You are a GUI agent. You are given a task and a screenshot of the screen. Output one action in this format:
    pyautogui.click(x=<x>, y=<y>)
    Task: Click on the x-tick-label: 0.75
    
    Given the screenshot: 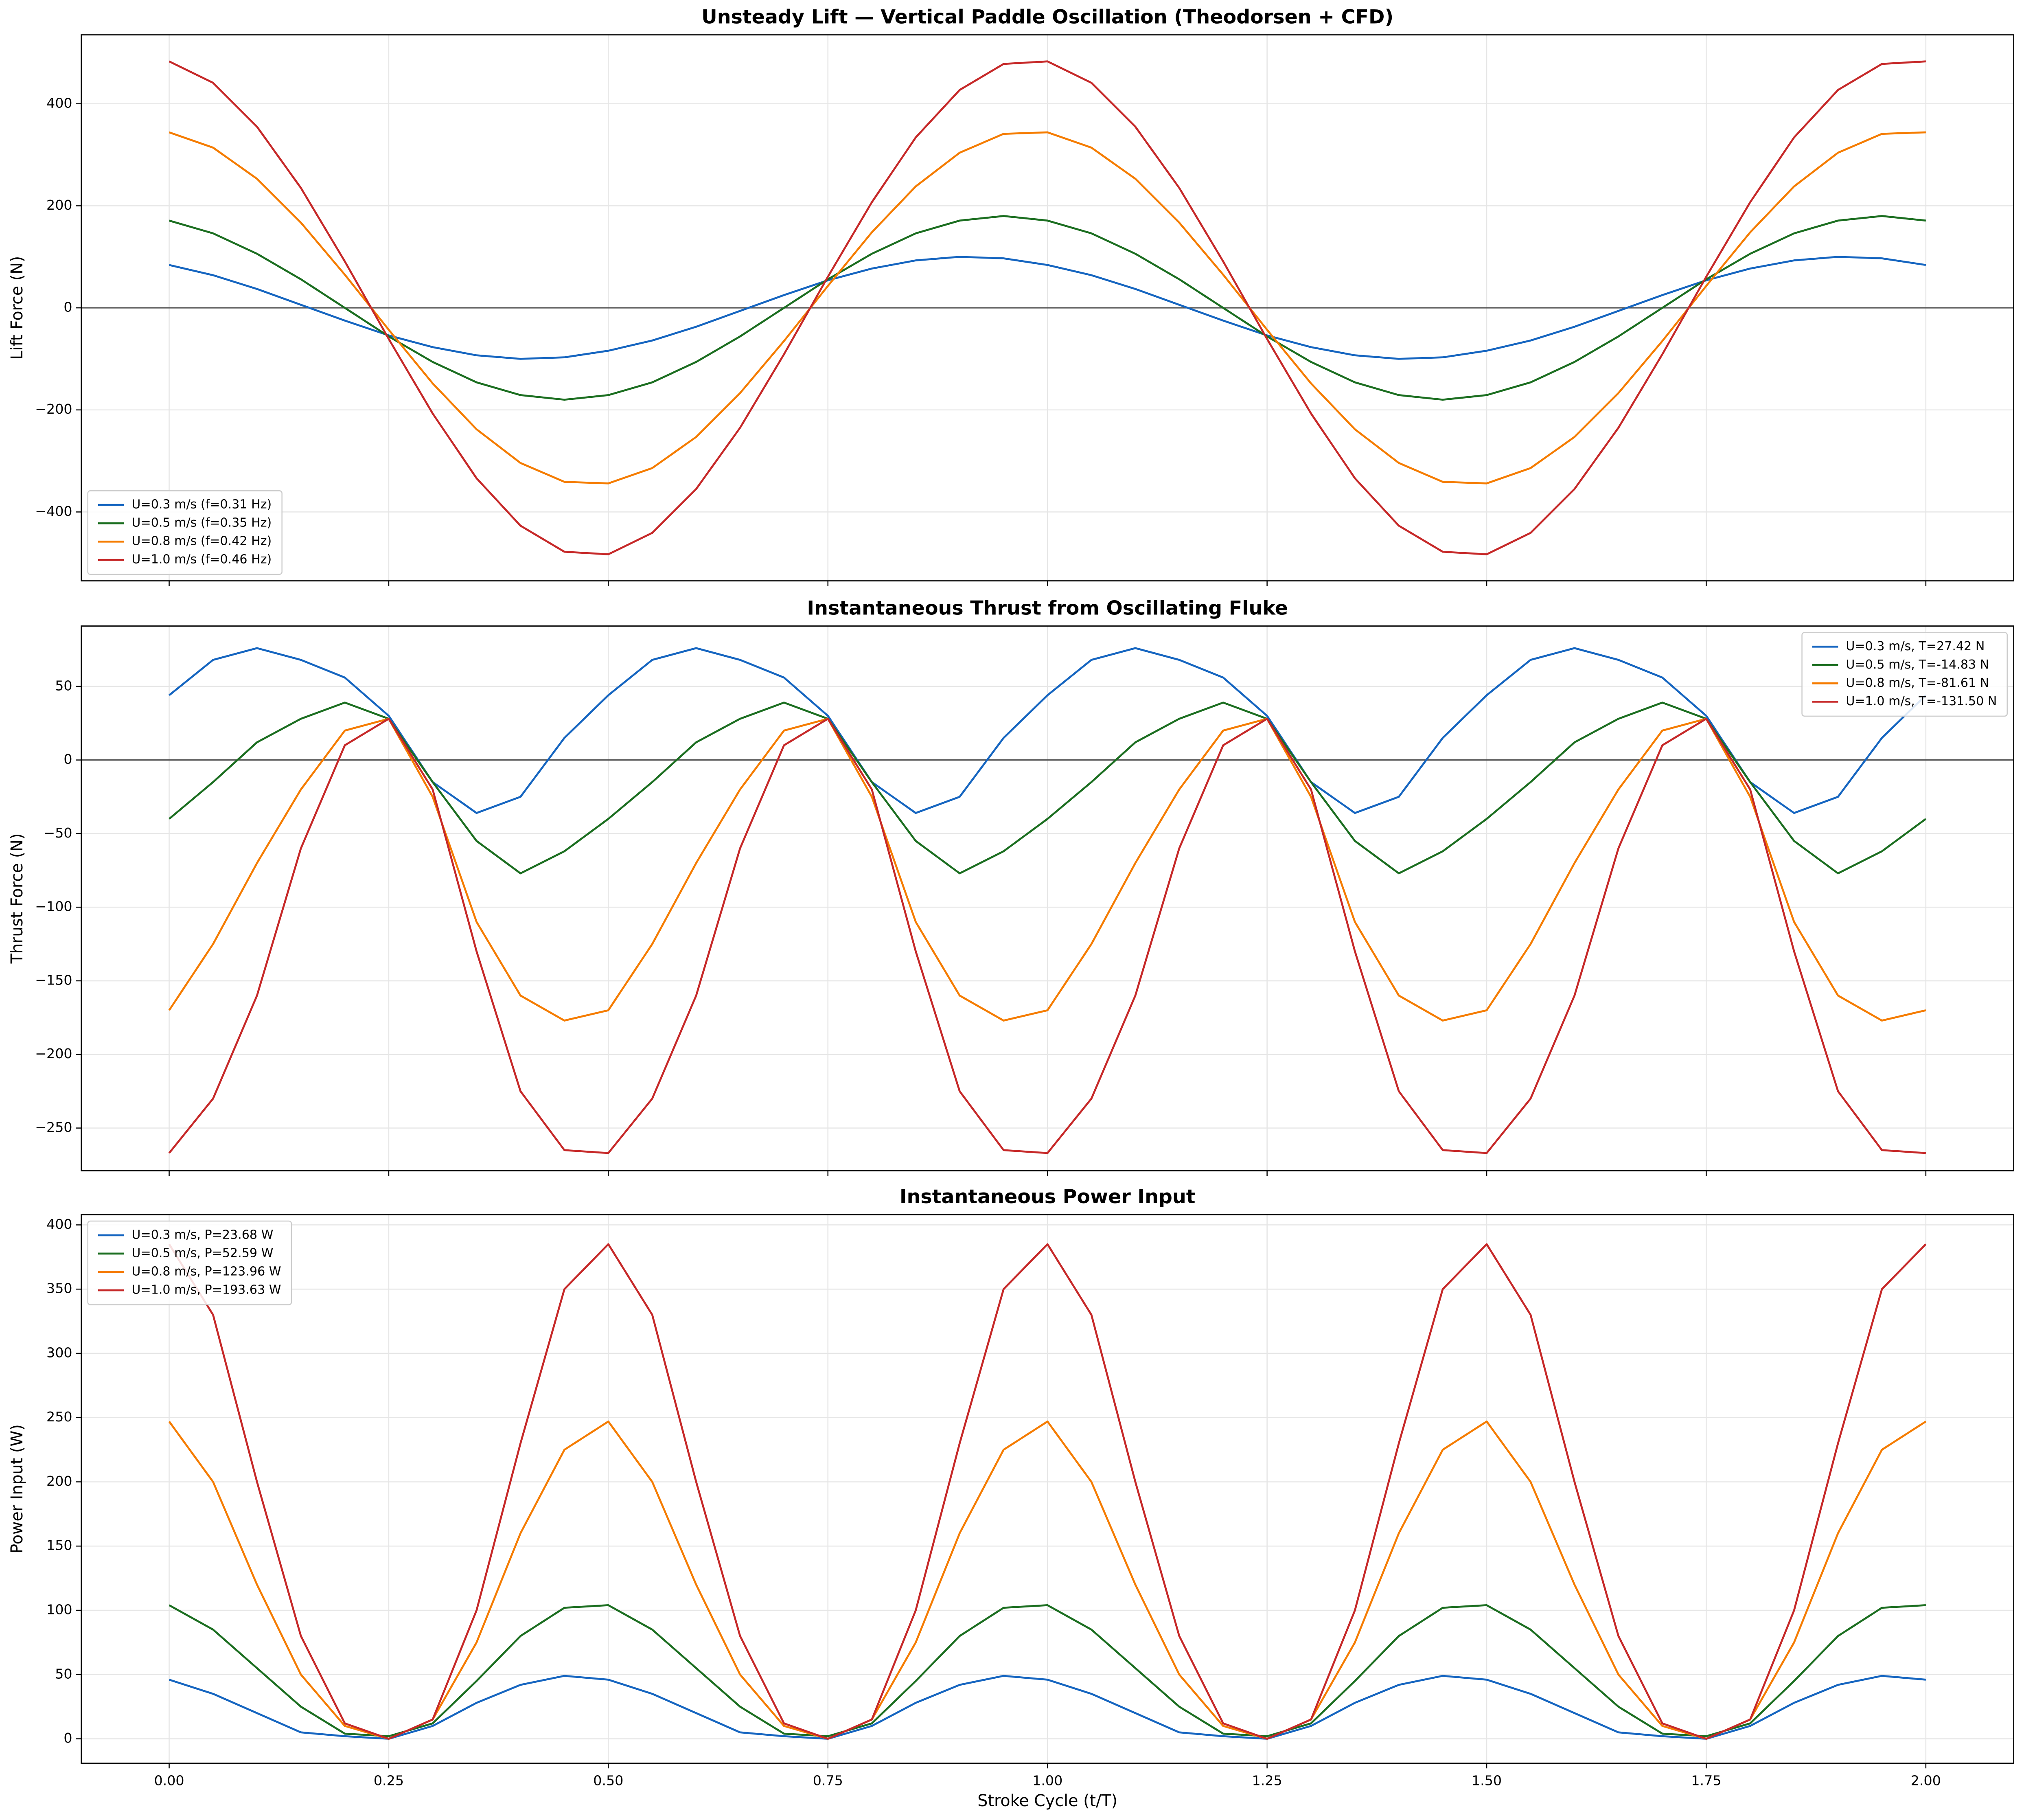 What is the action you would take?
    pyautogui.click(x=828, y=1780)
    